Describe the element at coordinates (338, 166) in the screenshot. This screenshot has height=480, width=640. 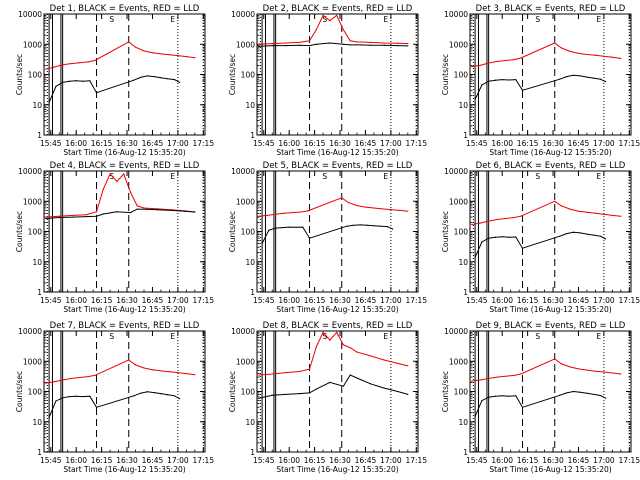
I see `panel-title: Det 5, BLACK = Events, RED = LLD` at that location.